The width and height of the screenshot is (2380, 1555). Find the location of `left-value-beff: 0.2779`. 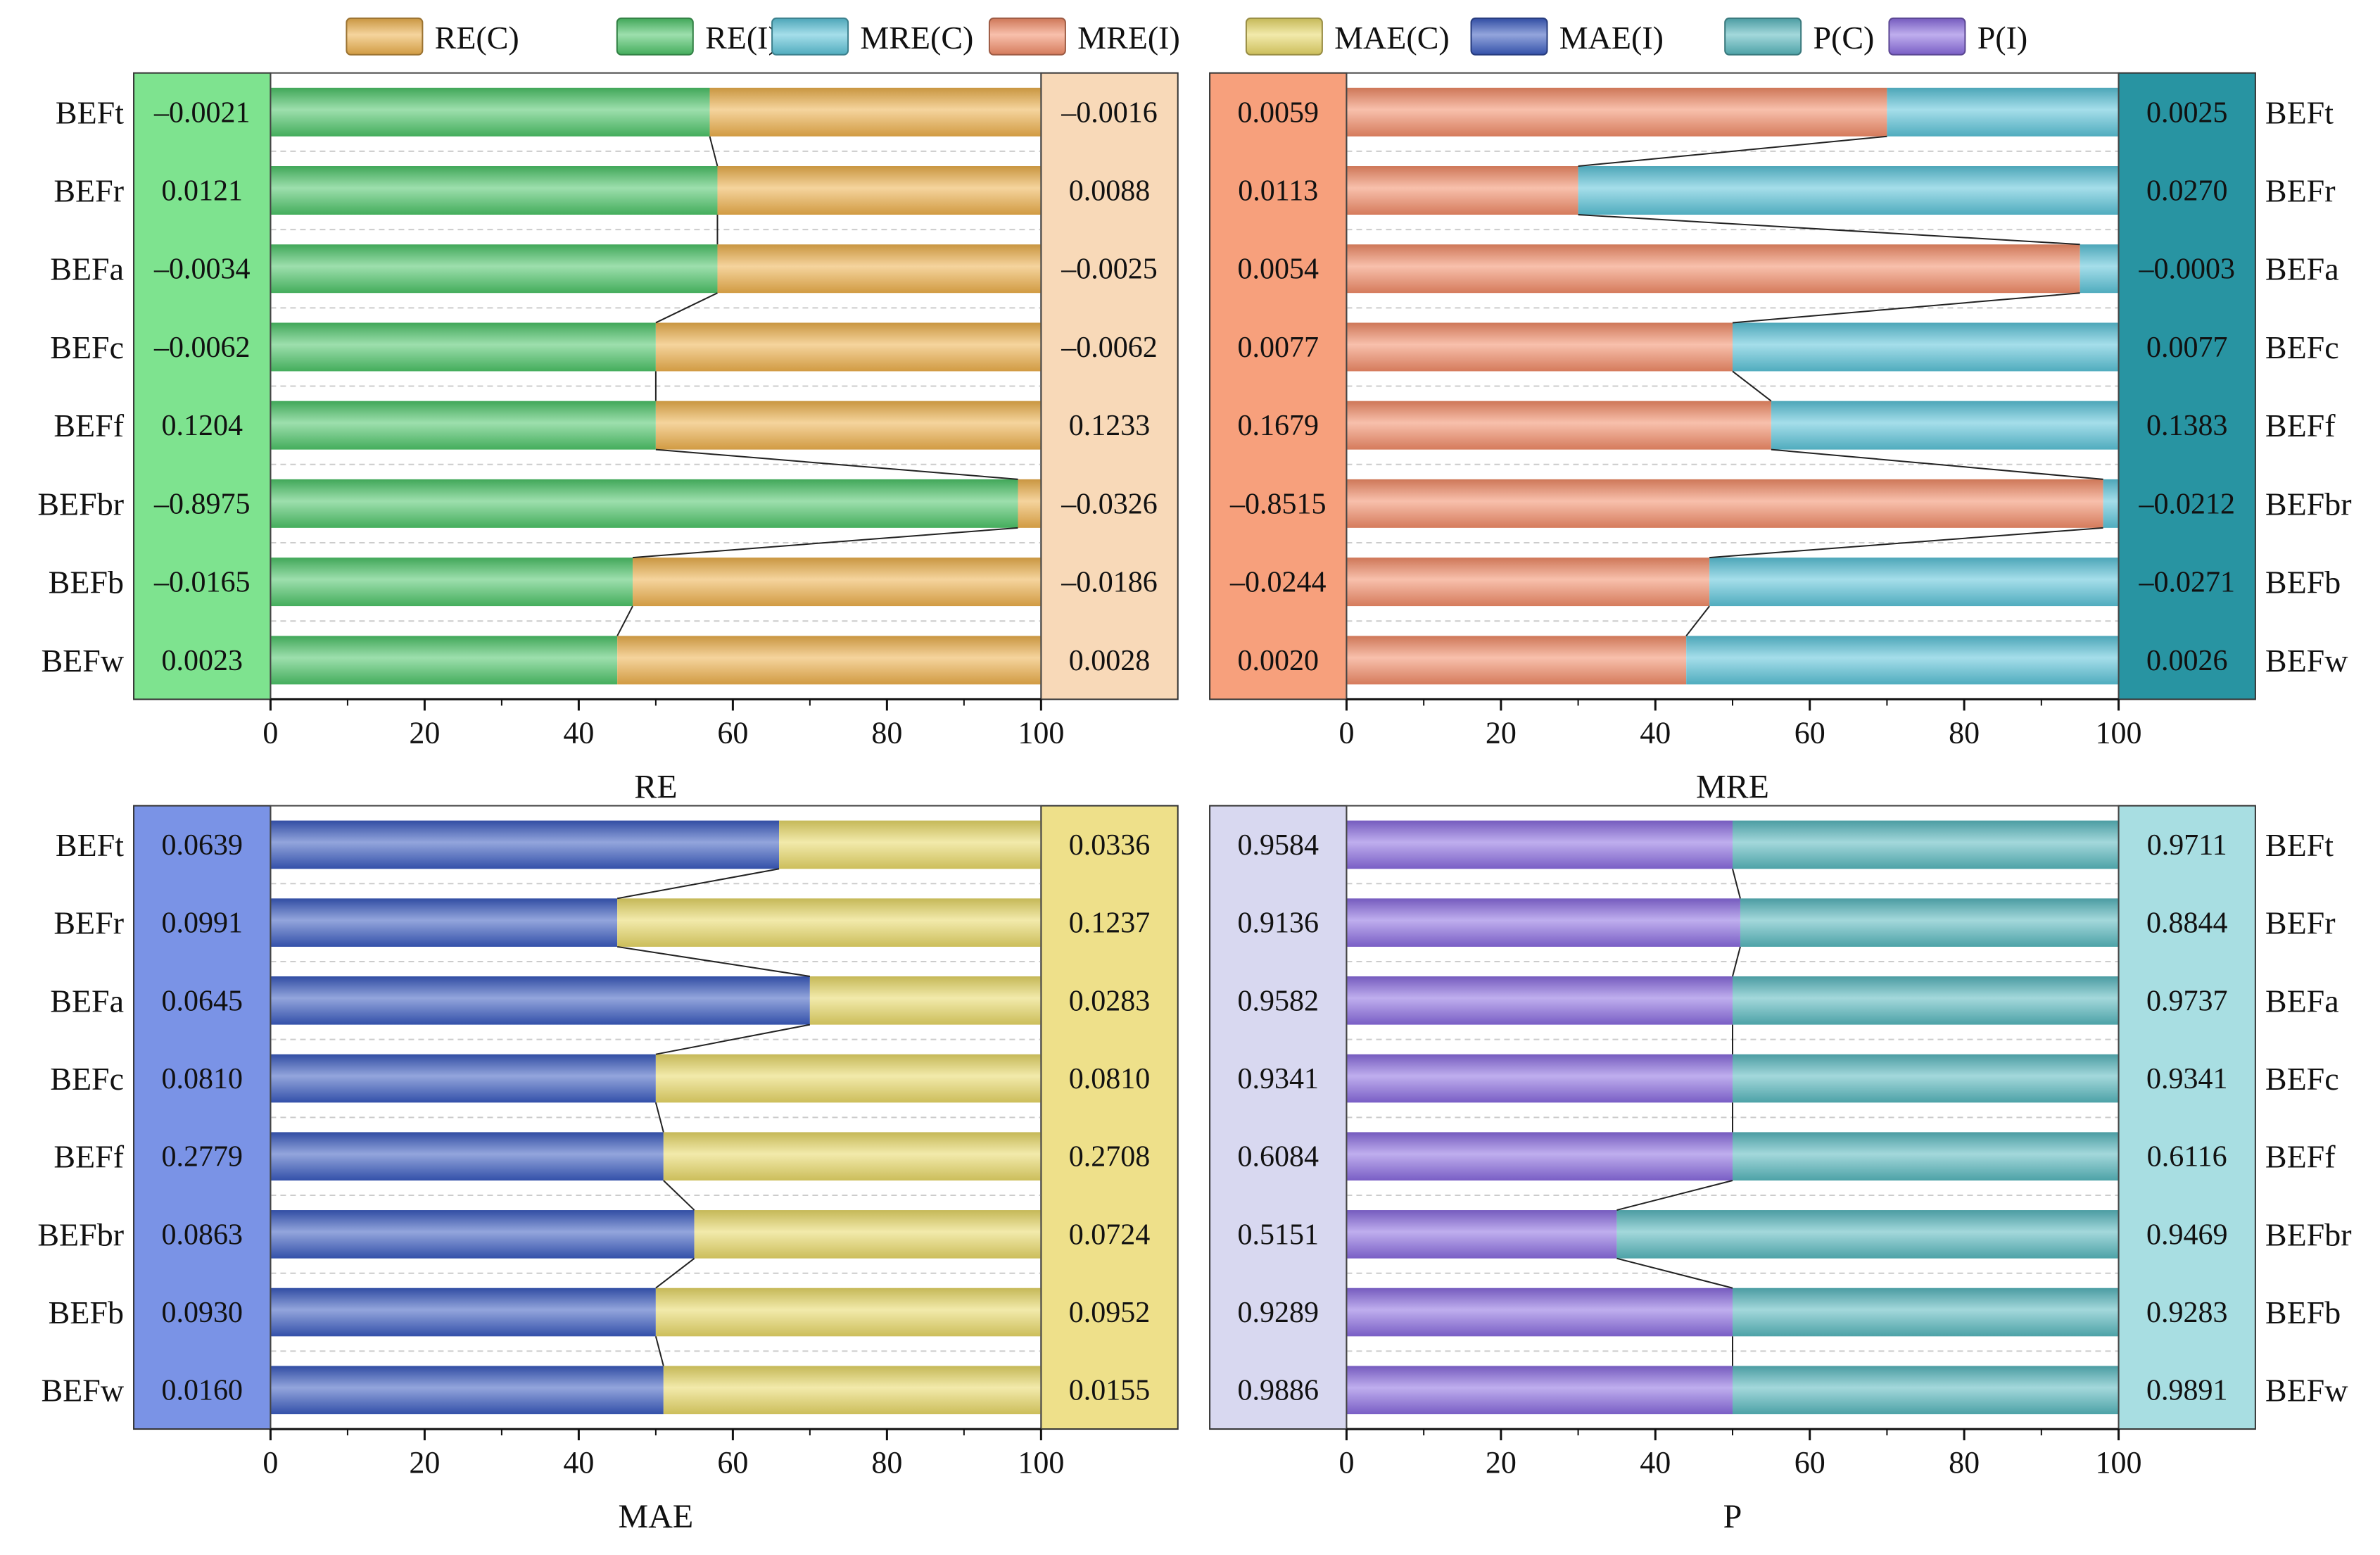

left-value-beff: 0.2779 is located at coordinates (202, 1157).